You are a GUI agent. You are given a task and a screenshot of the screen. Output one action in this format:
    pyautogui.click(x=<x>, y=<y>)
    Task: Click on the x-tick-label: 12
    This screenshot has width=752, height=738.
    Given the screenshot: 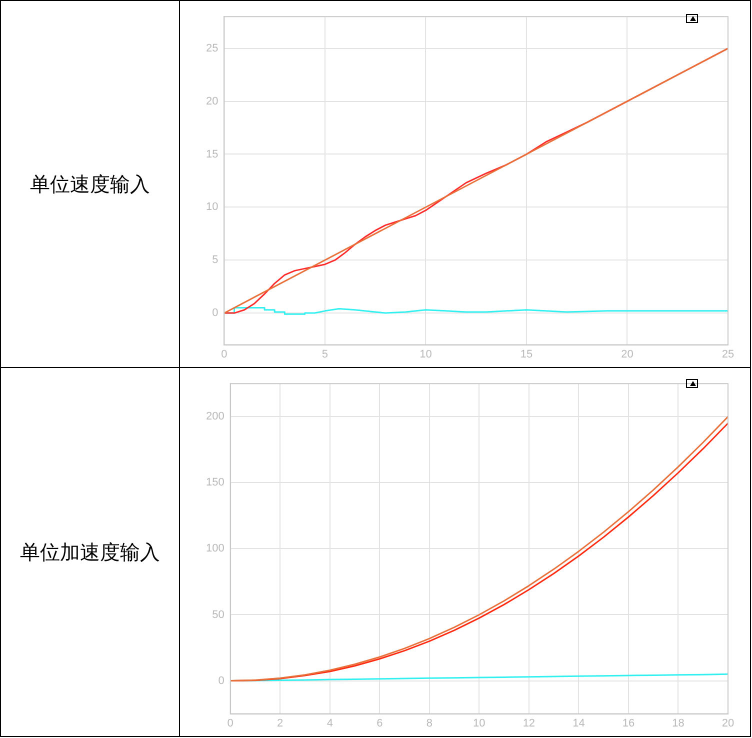 What is the action you would take?
    pyautogui.click(x=529, y=723)
    